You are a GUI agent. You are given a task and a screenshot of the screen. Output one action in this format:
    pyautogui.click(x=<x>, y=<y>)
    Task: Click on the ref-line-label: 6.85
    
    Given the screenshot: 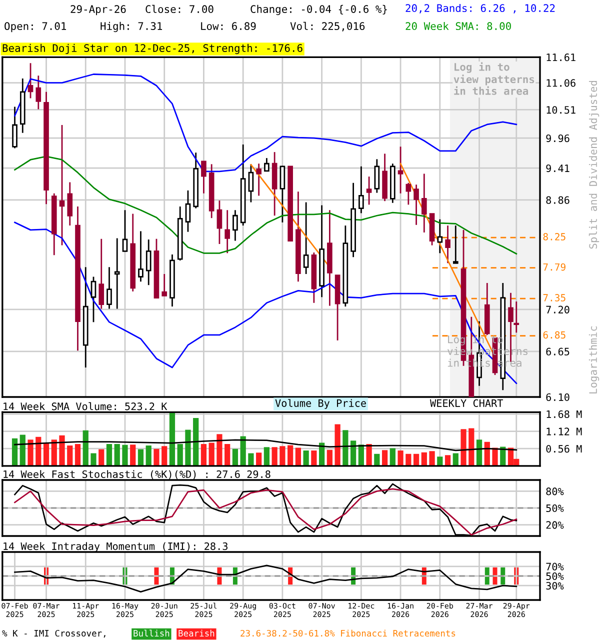 What is the action you would take?
    pyautogui.click(x=554, y=335)
    